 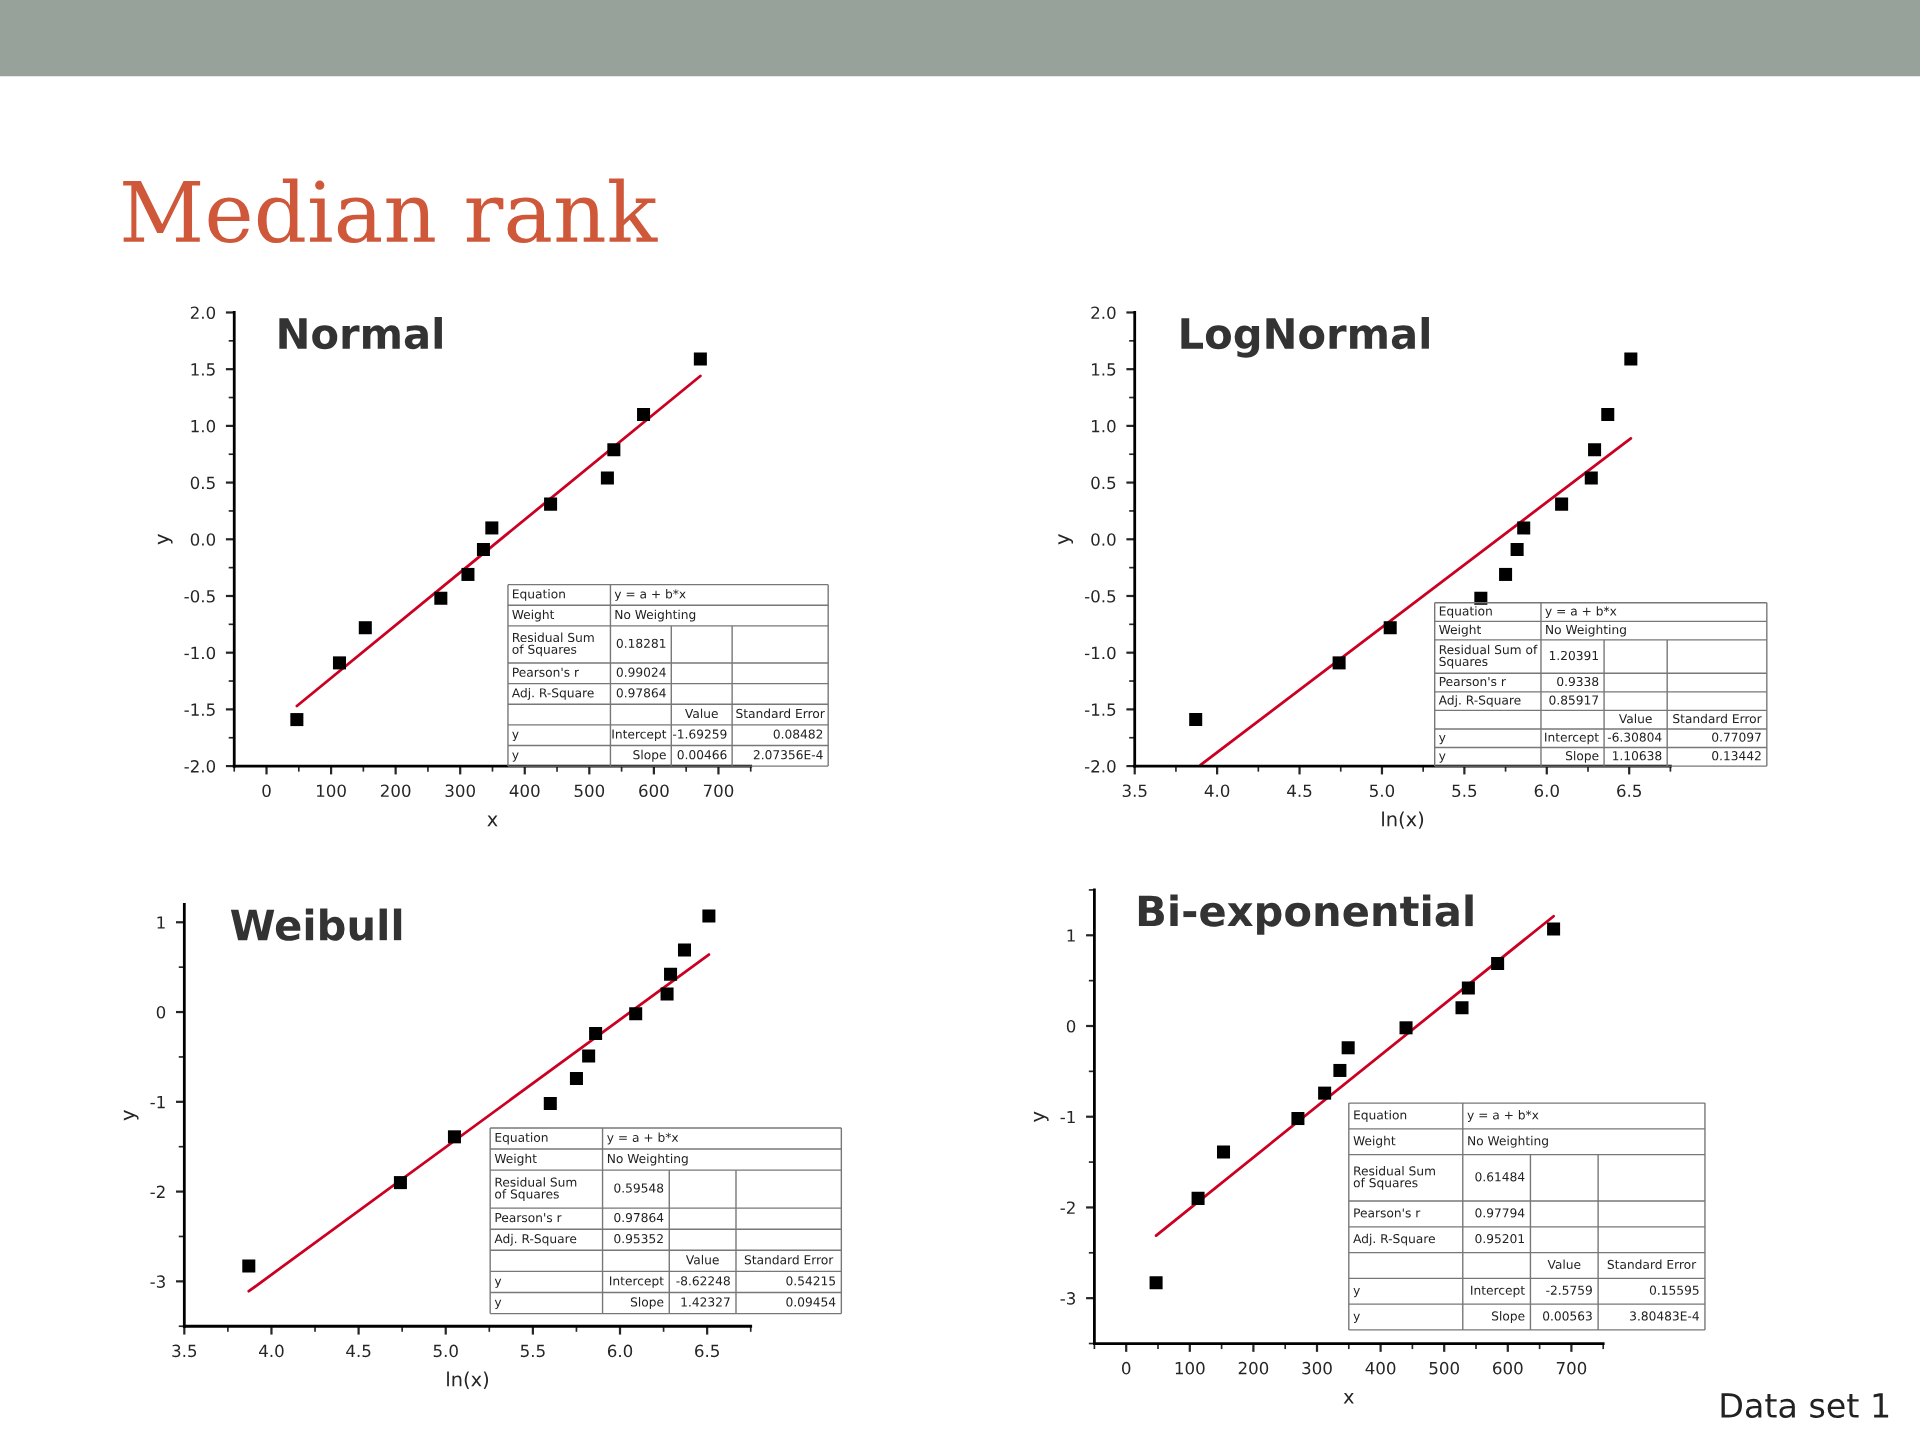 What do you see at coordinates (360, 333) in the screenshot?
I see `chart-title: Normal` at bounding box center [360, 333].